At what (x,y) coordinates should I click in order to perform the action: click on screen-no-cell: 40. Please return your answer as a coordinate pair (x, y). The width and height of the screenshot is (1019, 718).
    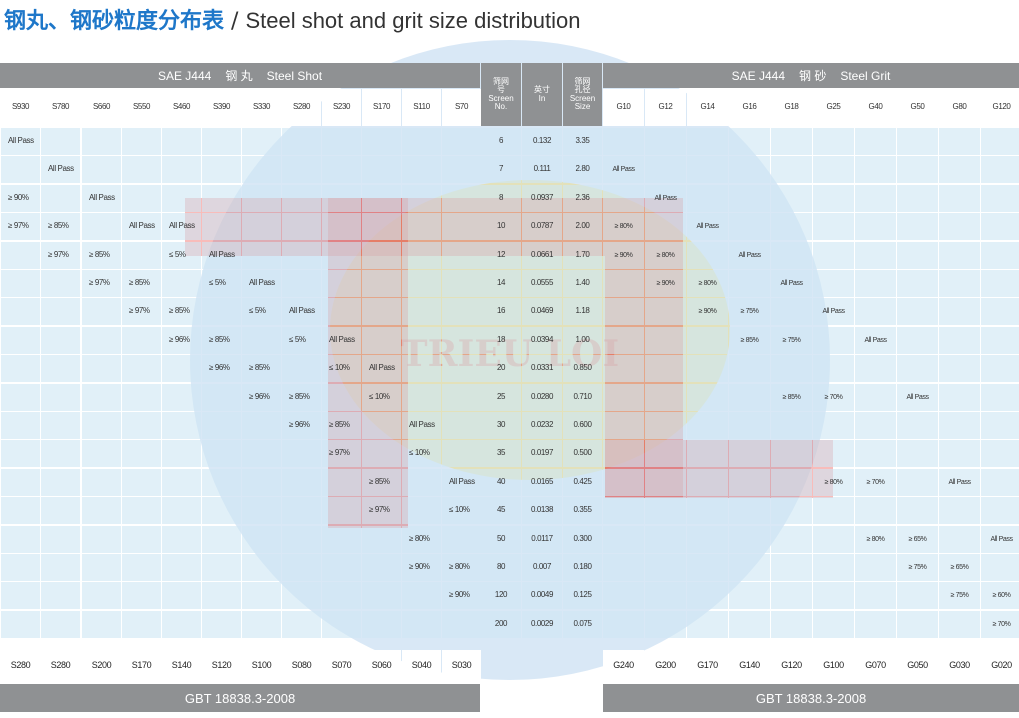
    Looking at the image, I should click on (501, 482).